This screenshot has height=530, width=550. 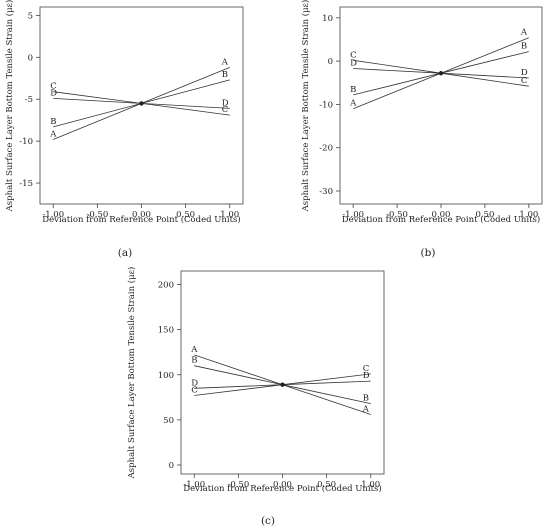 What do you see at coordinates (326, 192) in the screenshot?
I see `y-tick-label: -30` at bounding box center [326, 192].